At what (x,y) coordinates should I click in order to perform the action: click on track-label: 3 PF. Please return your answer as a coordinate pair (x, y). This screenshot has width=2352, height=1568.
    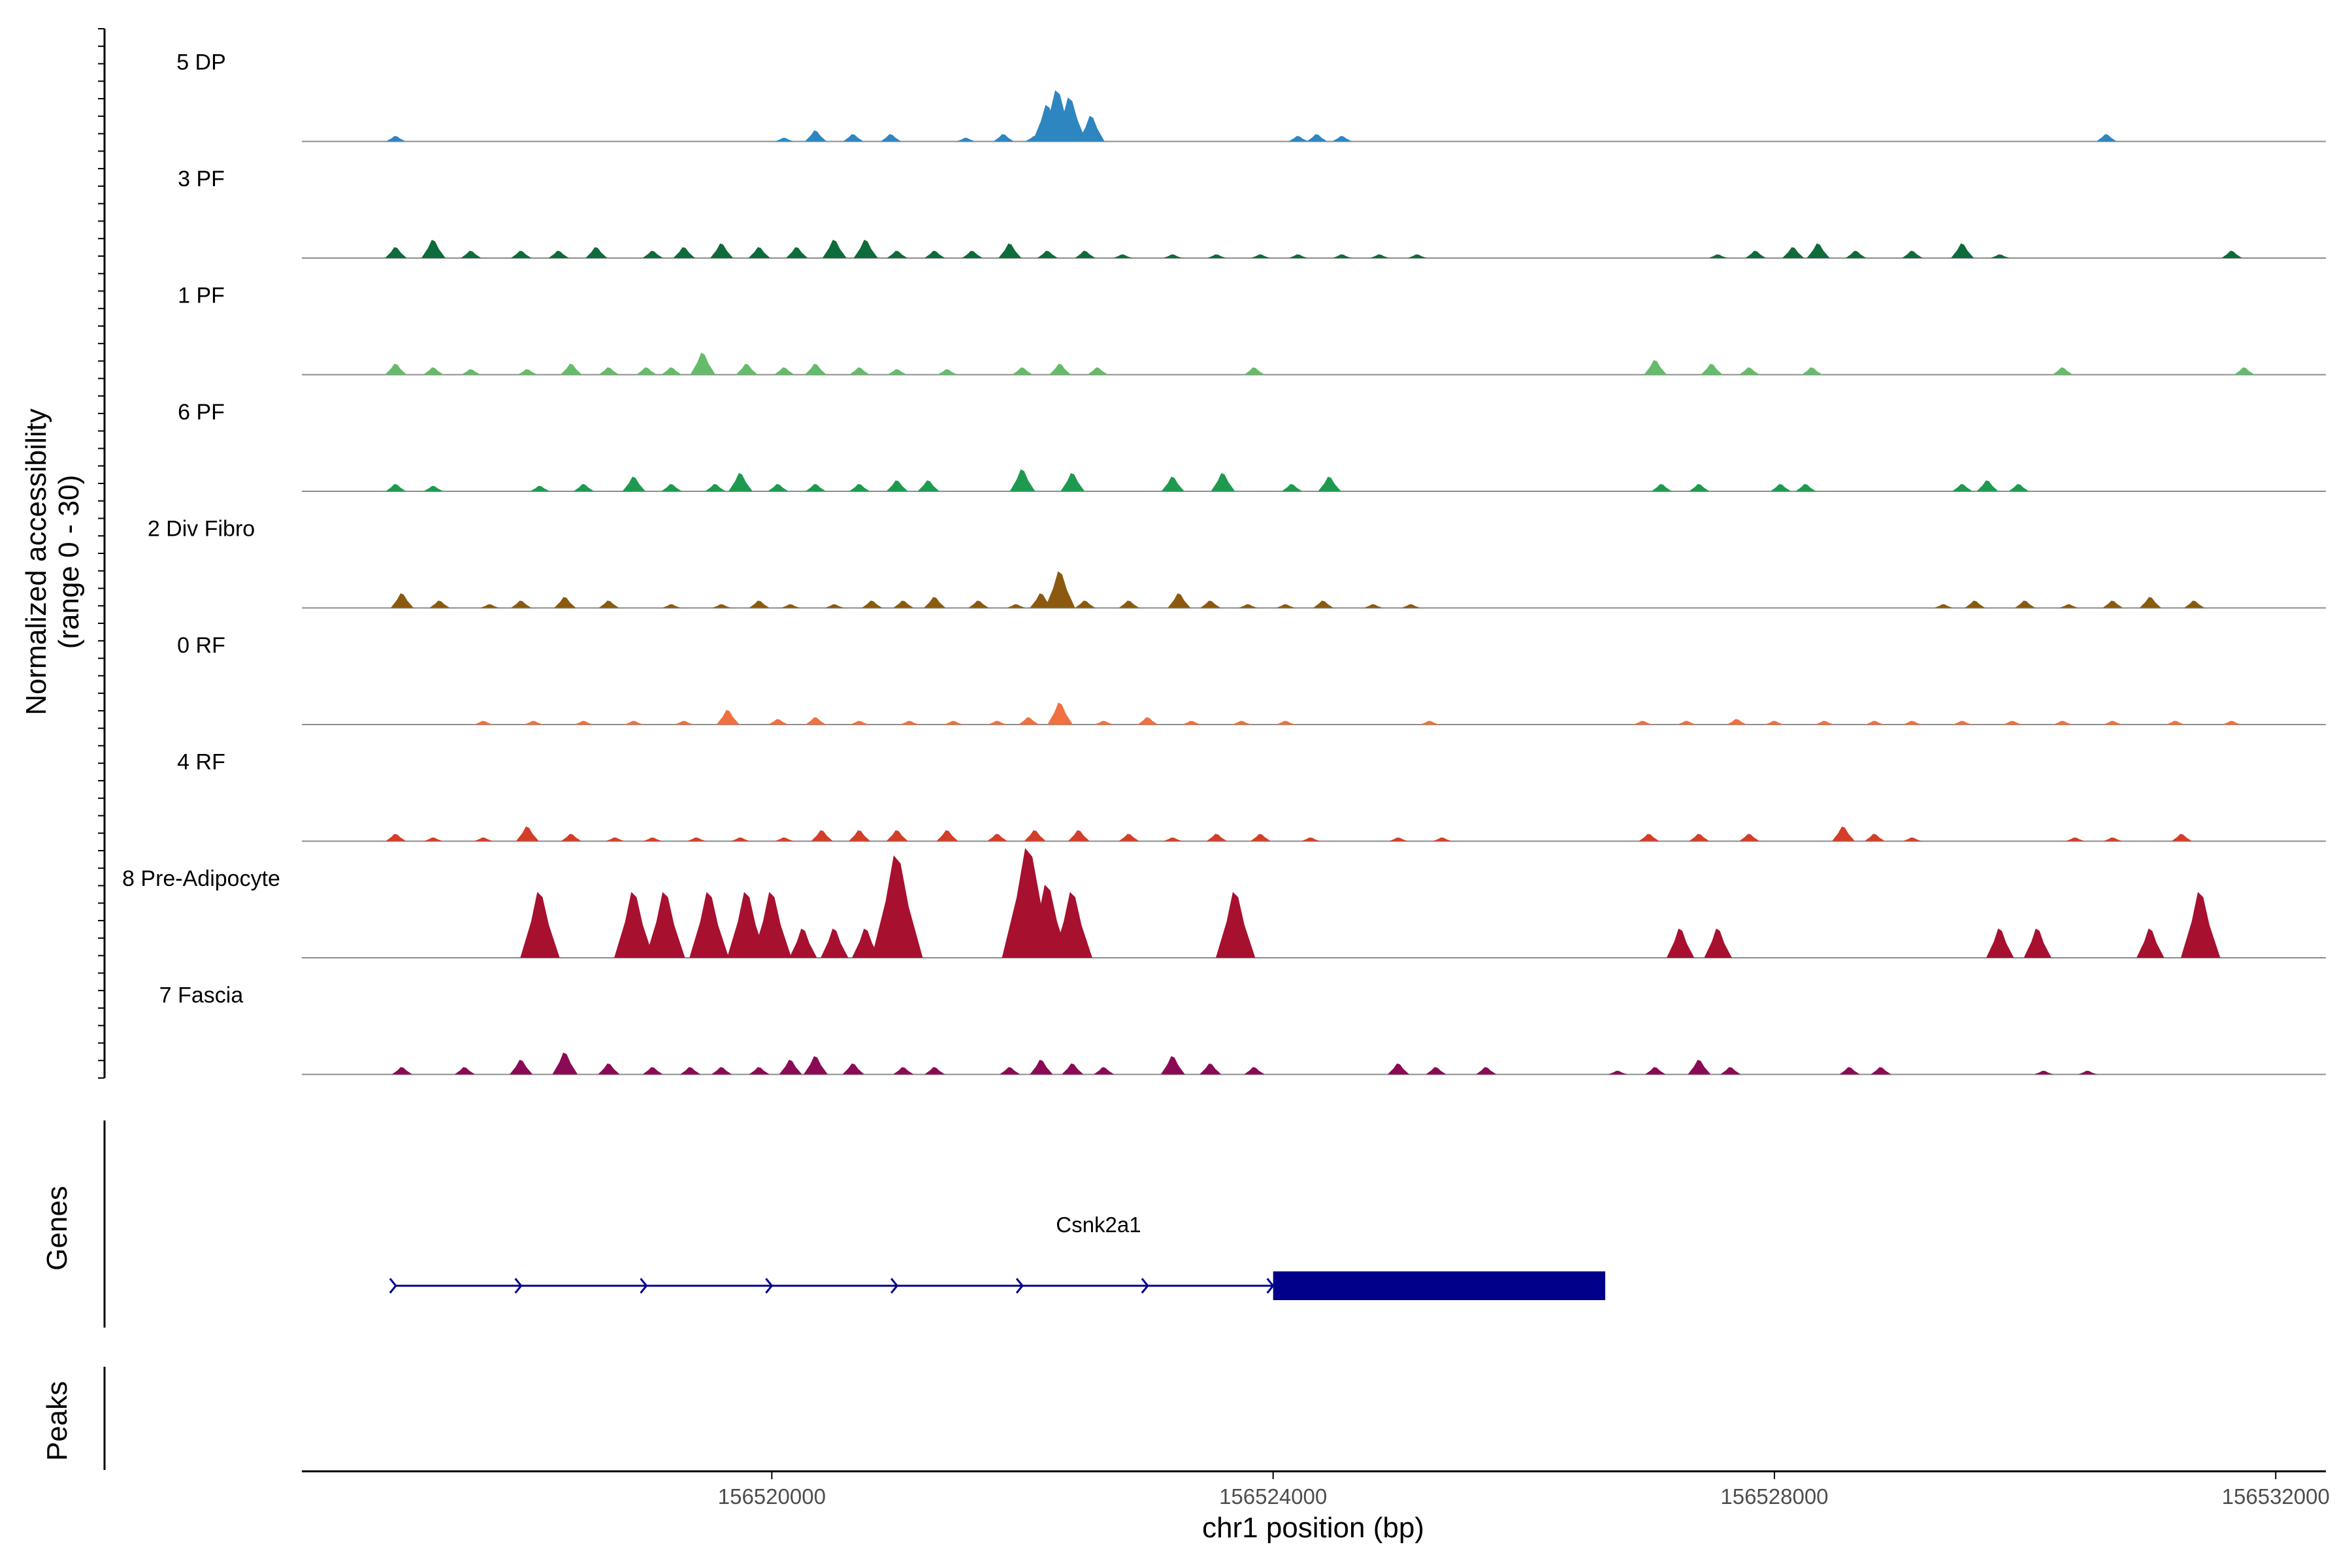
    Looking at the image, I should click on (201, 179).